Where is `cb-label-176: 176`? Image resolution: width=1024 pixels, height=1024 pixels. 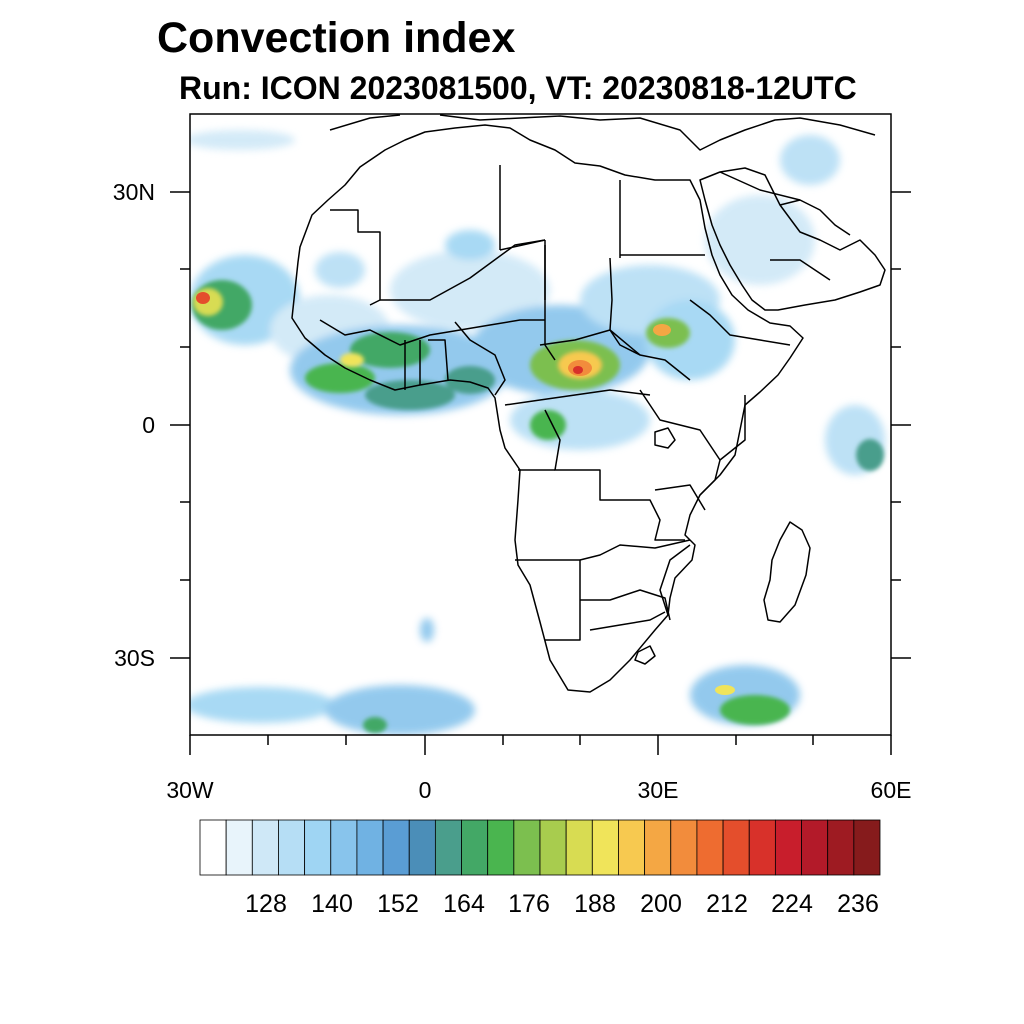 cb-label-176: 176 is located at coordinates (529, 904).